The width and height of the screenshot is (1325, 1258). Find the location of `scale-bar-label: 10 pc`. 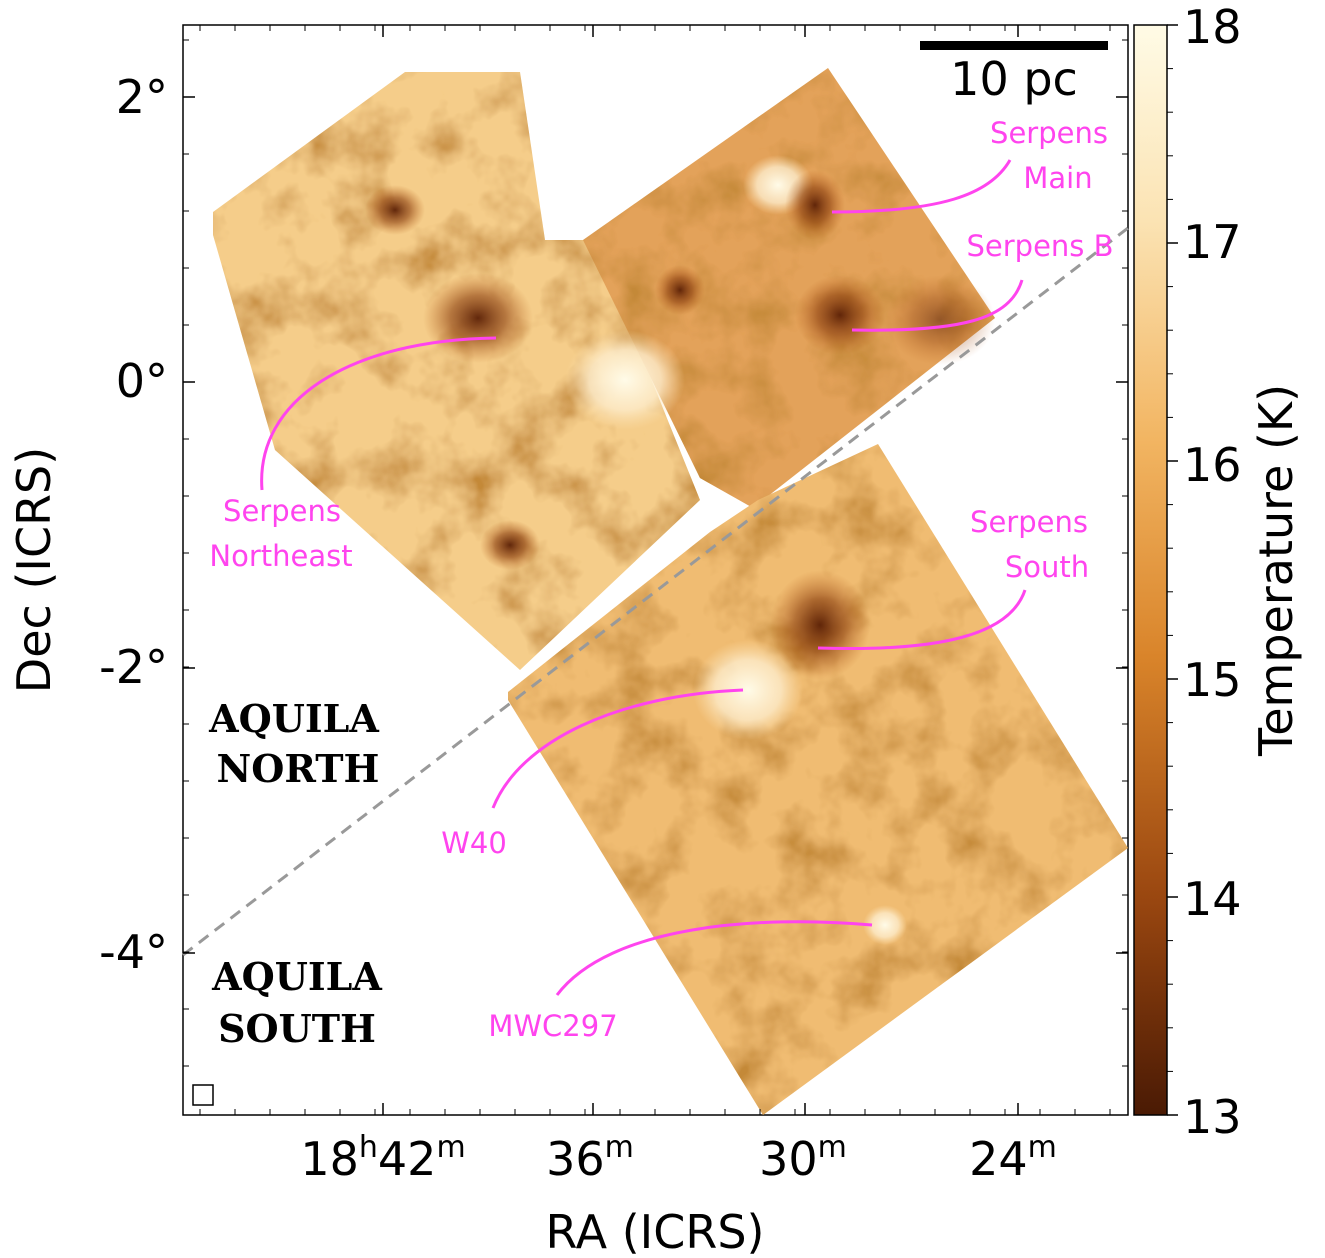

scale-bar-label: 10 pc is located at coordinates (1014, 79).